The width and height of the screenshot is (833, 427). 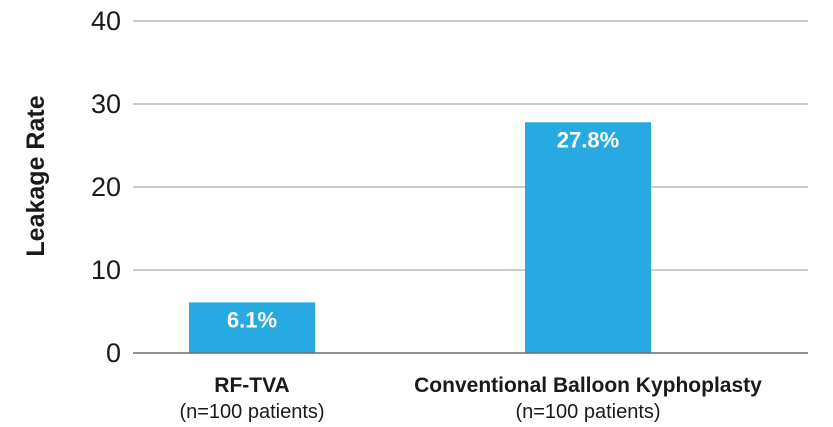 I want to click on y-tick-label: 10, so click(x=106, y=270).